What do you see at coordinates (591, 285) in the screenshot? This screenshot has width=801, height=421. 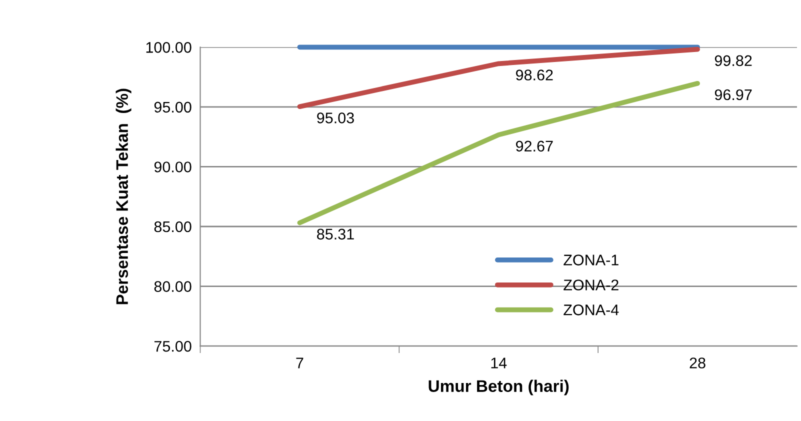 I see `legend-label: ZONA-2` at bounding box center [591, 285].